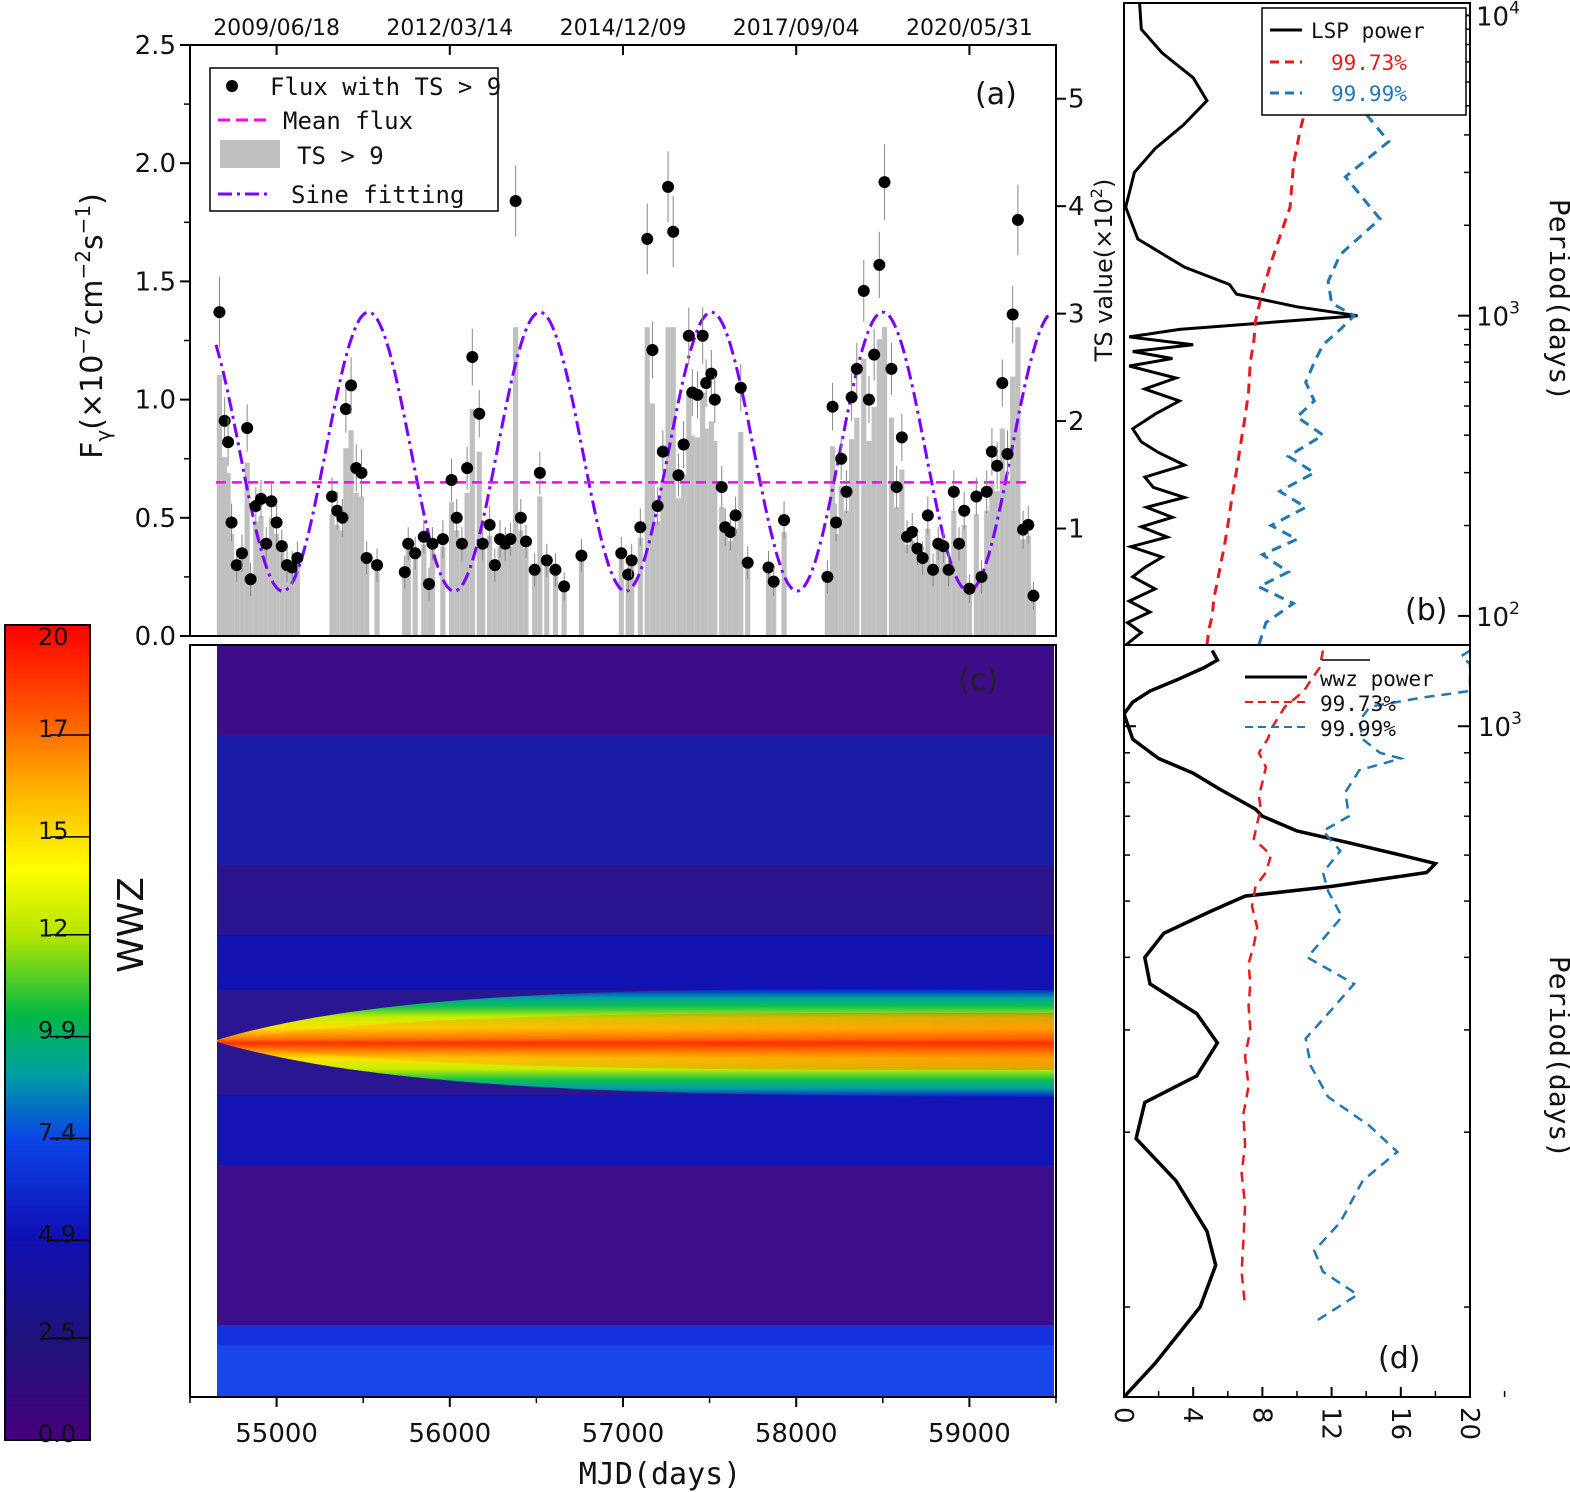 This screenshot has width=1570, height=1492. I want to click on period-tick-exp: 3, so click(1516, 719).